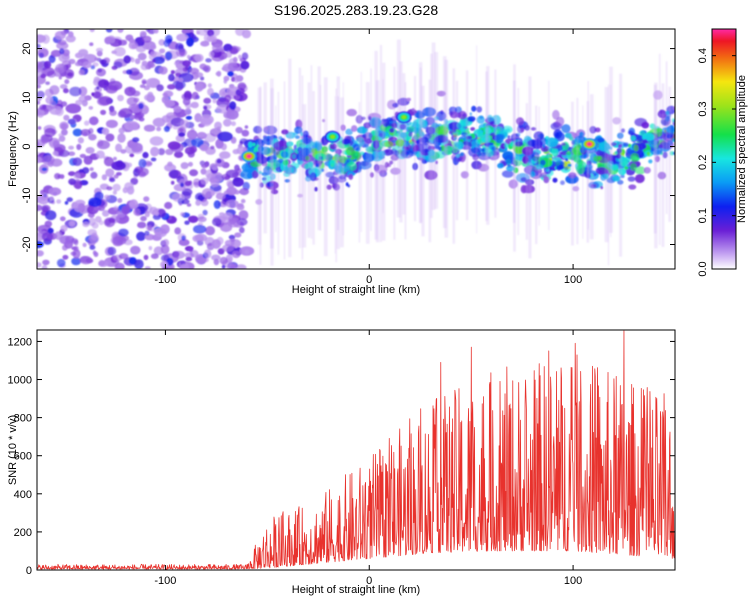  Describe the element at coordinates (542, 162) in the screenshot. I see `heatmap-blob-1966` at that location.